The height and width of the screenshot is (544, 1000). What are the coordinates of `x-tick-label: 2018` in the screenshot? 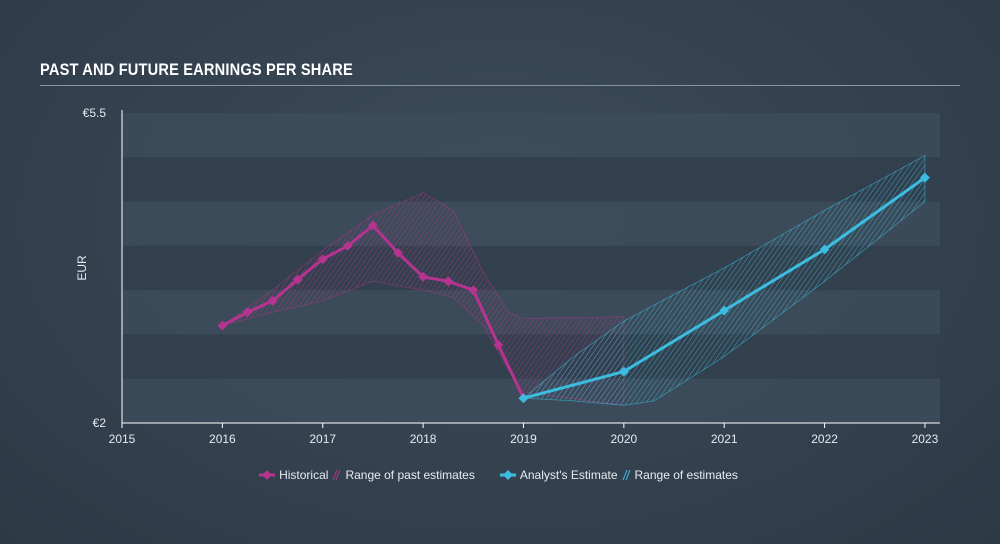 It's located at (423, 439).